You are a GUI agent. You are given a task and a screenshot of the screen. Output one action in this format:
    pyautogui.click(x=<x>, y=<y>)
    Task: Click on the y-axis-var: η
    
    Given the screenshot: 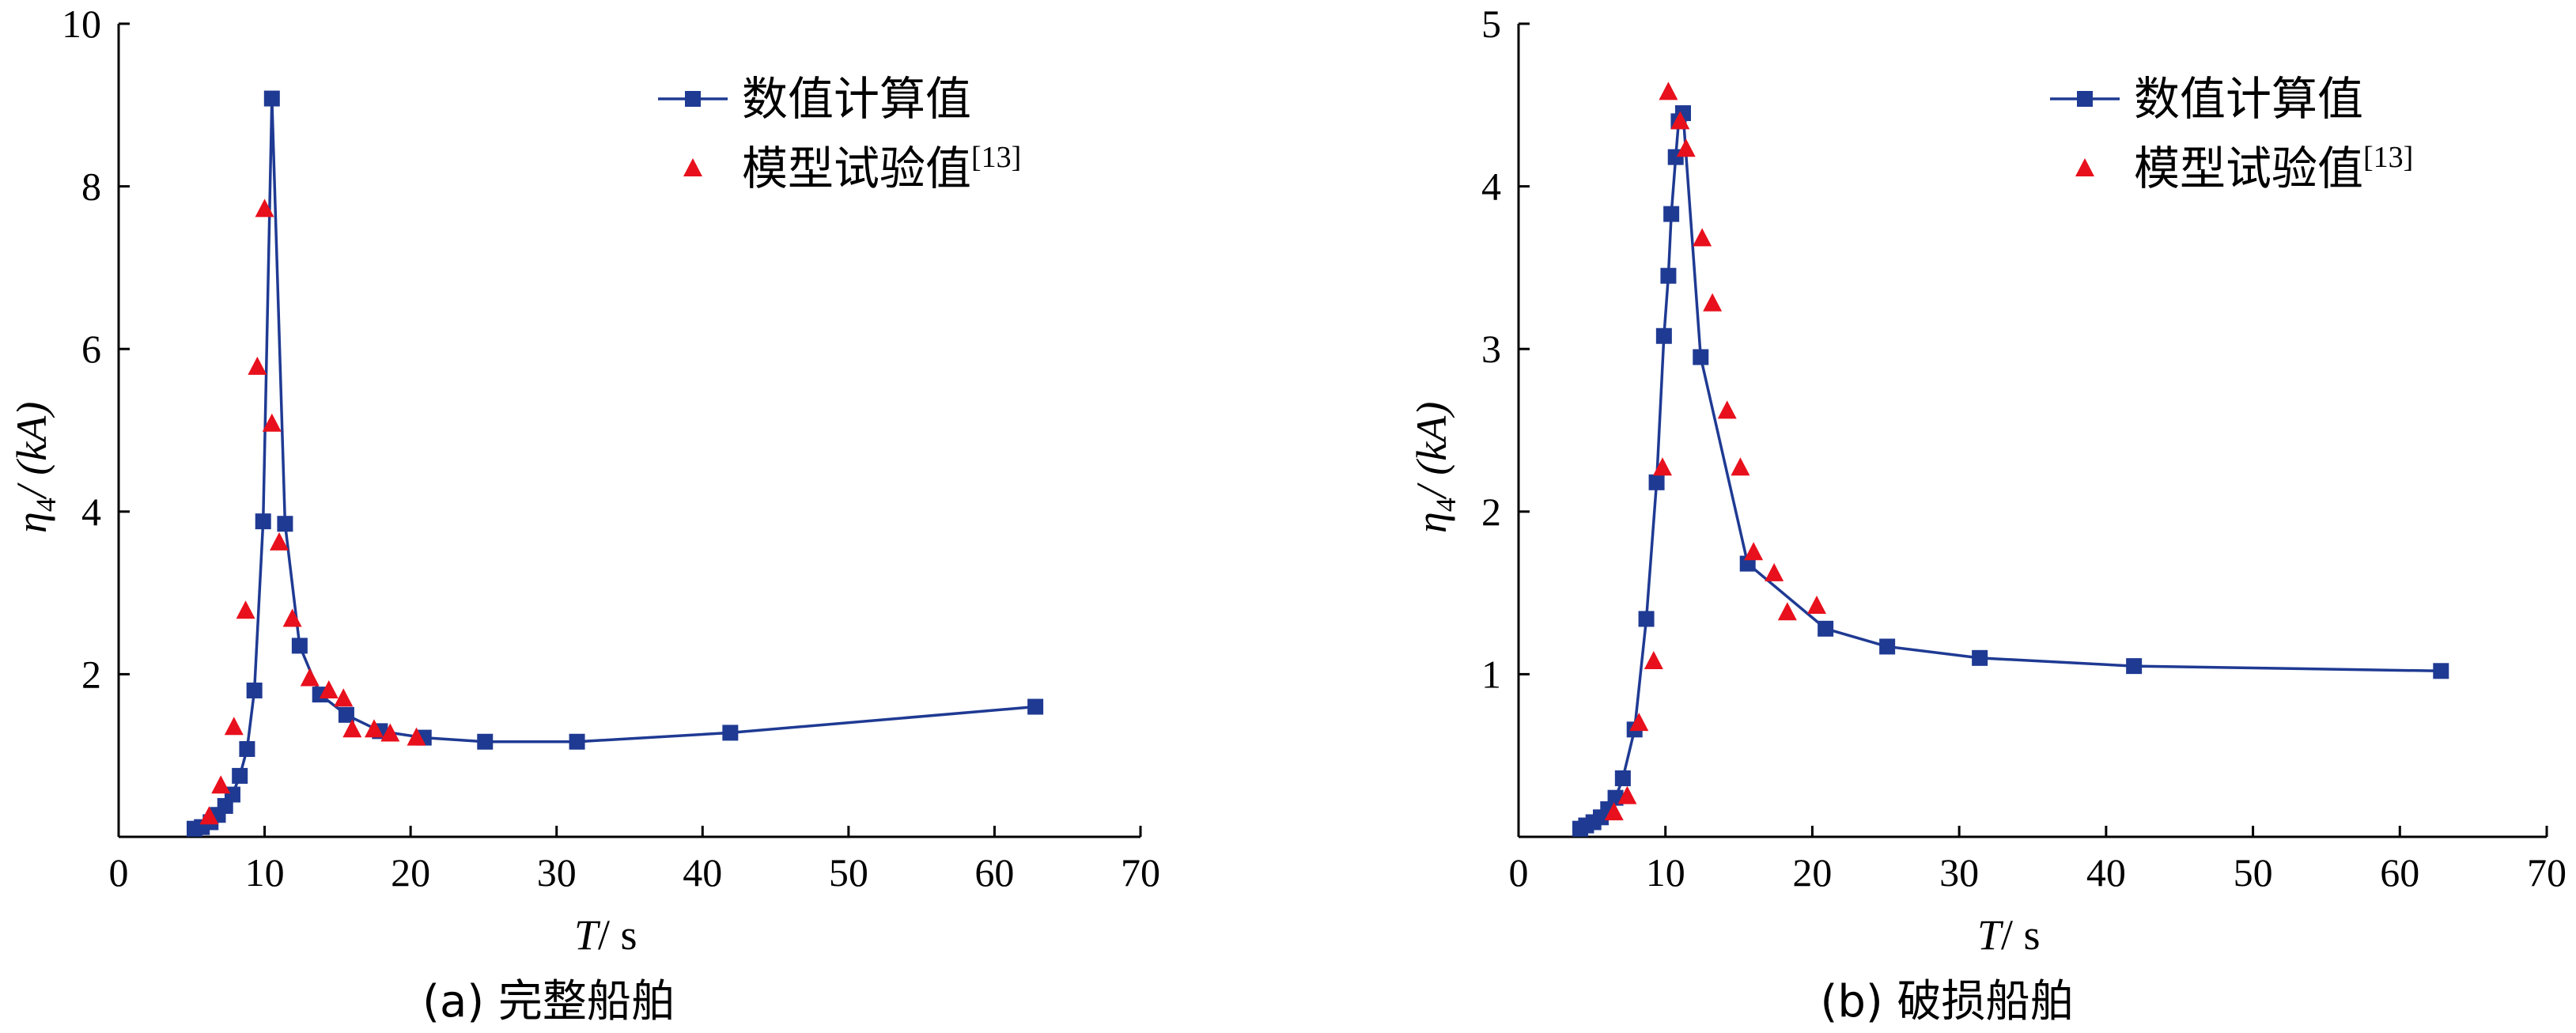 What is the action you would take?
    pyautogui.click(x=1432, y=522)
    